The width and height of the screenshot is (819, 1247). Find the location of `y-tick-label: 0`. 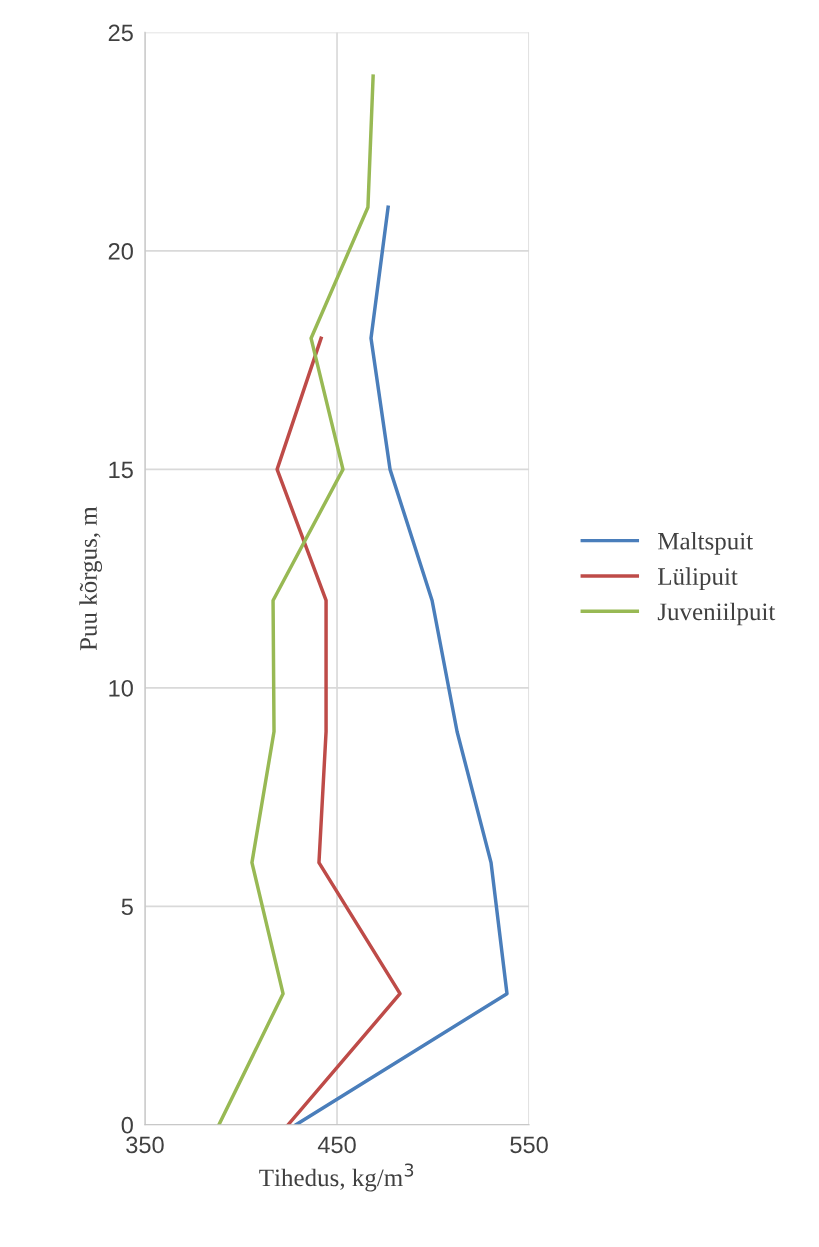

y-tick-label: 0 is located at coordinates (127, 1125).